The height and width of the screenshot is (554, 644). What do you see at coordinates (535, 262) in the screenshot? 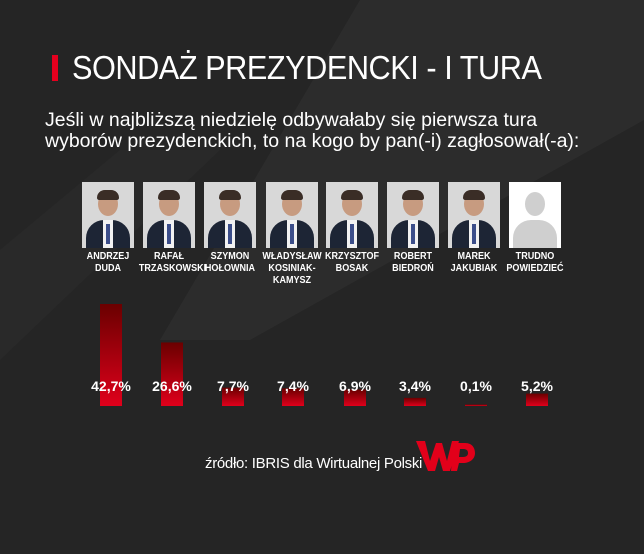
I see `candidate-name: TRUDNO POWIEDZIEĆ` at bounding box center [535, 262].